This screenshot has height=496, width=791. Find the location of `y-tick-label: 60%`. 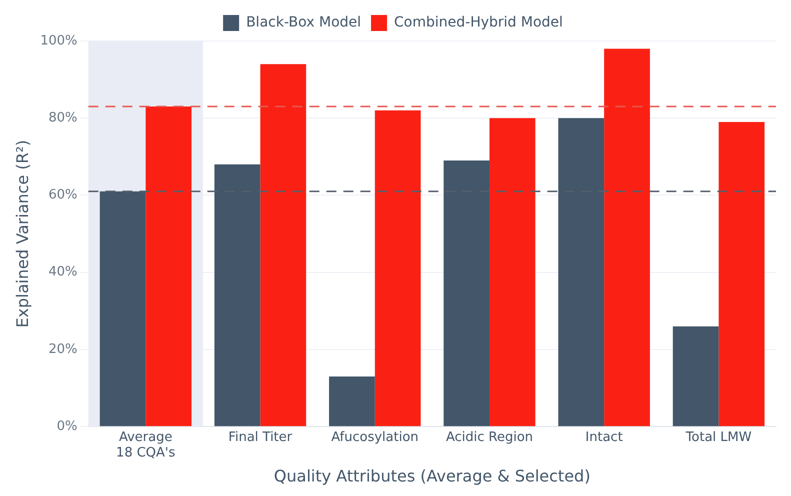

y-tick-label: 60% is located at coordinates (63, 195).